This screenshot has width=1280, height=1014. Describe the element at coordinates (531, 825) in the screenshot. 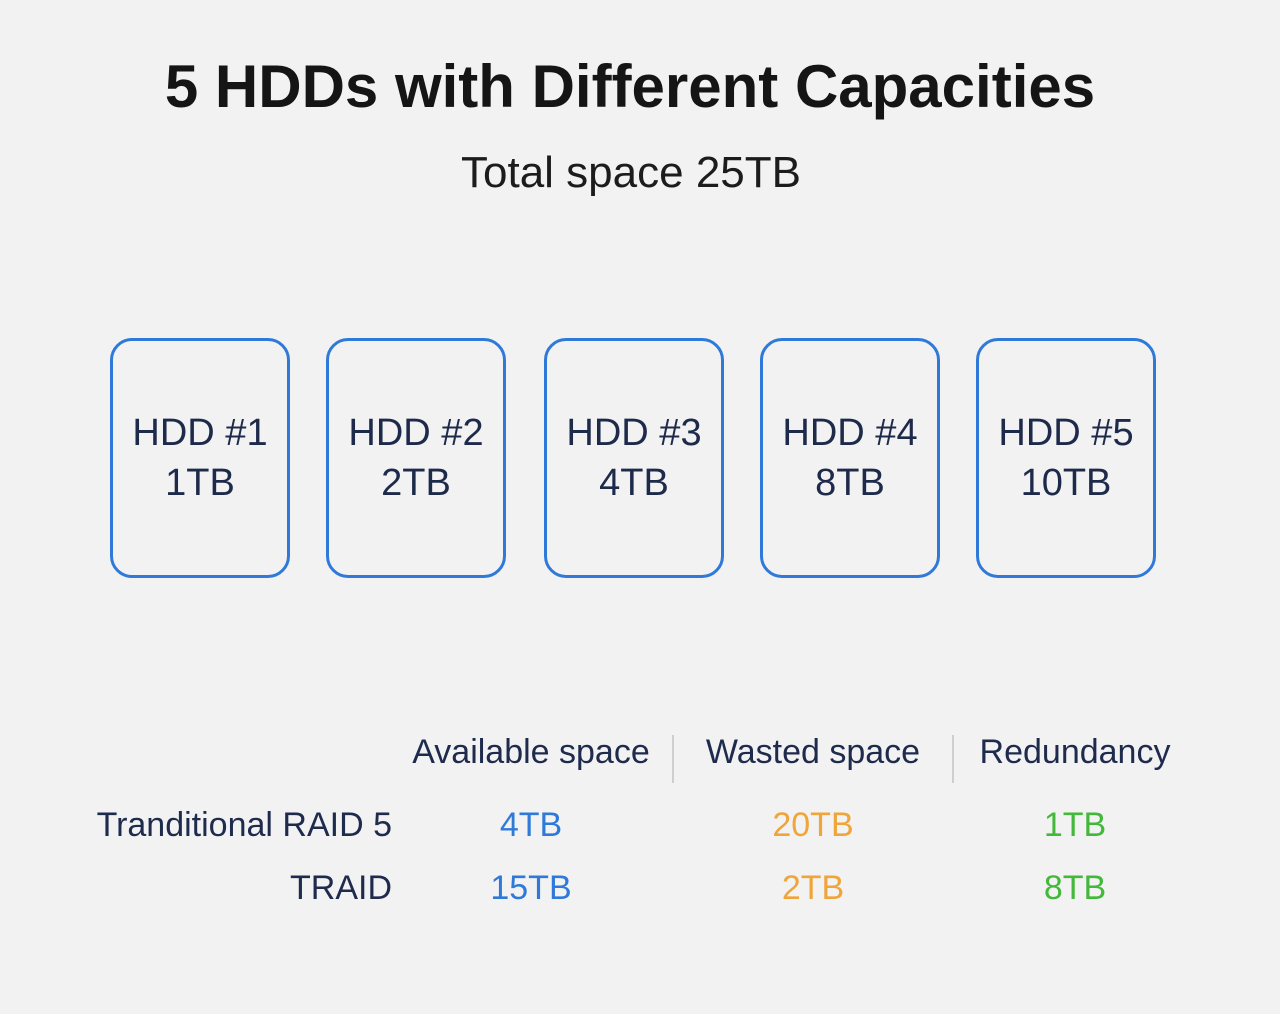

I see `cell-available: 4TB` at that location.